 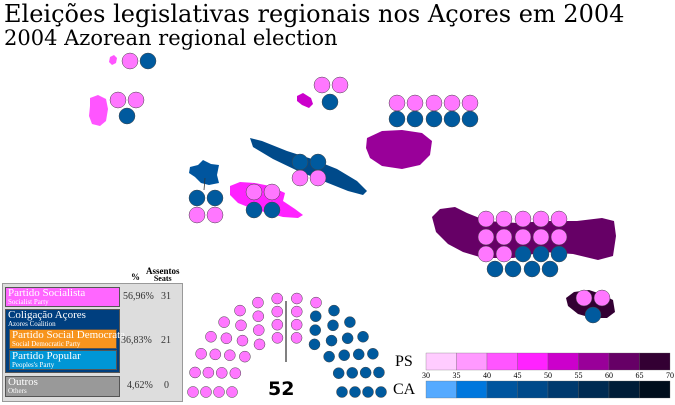 What do you see at coordinates (670, 375) in the screenshot?
I see `scale-tick: 70` at bounding box center [670, 375].